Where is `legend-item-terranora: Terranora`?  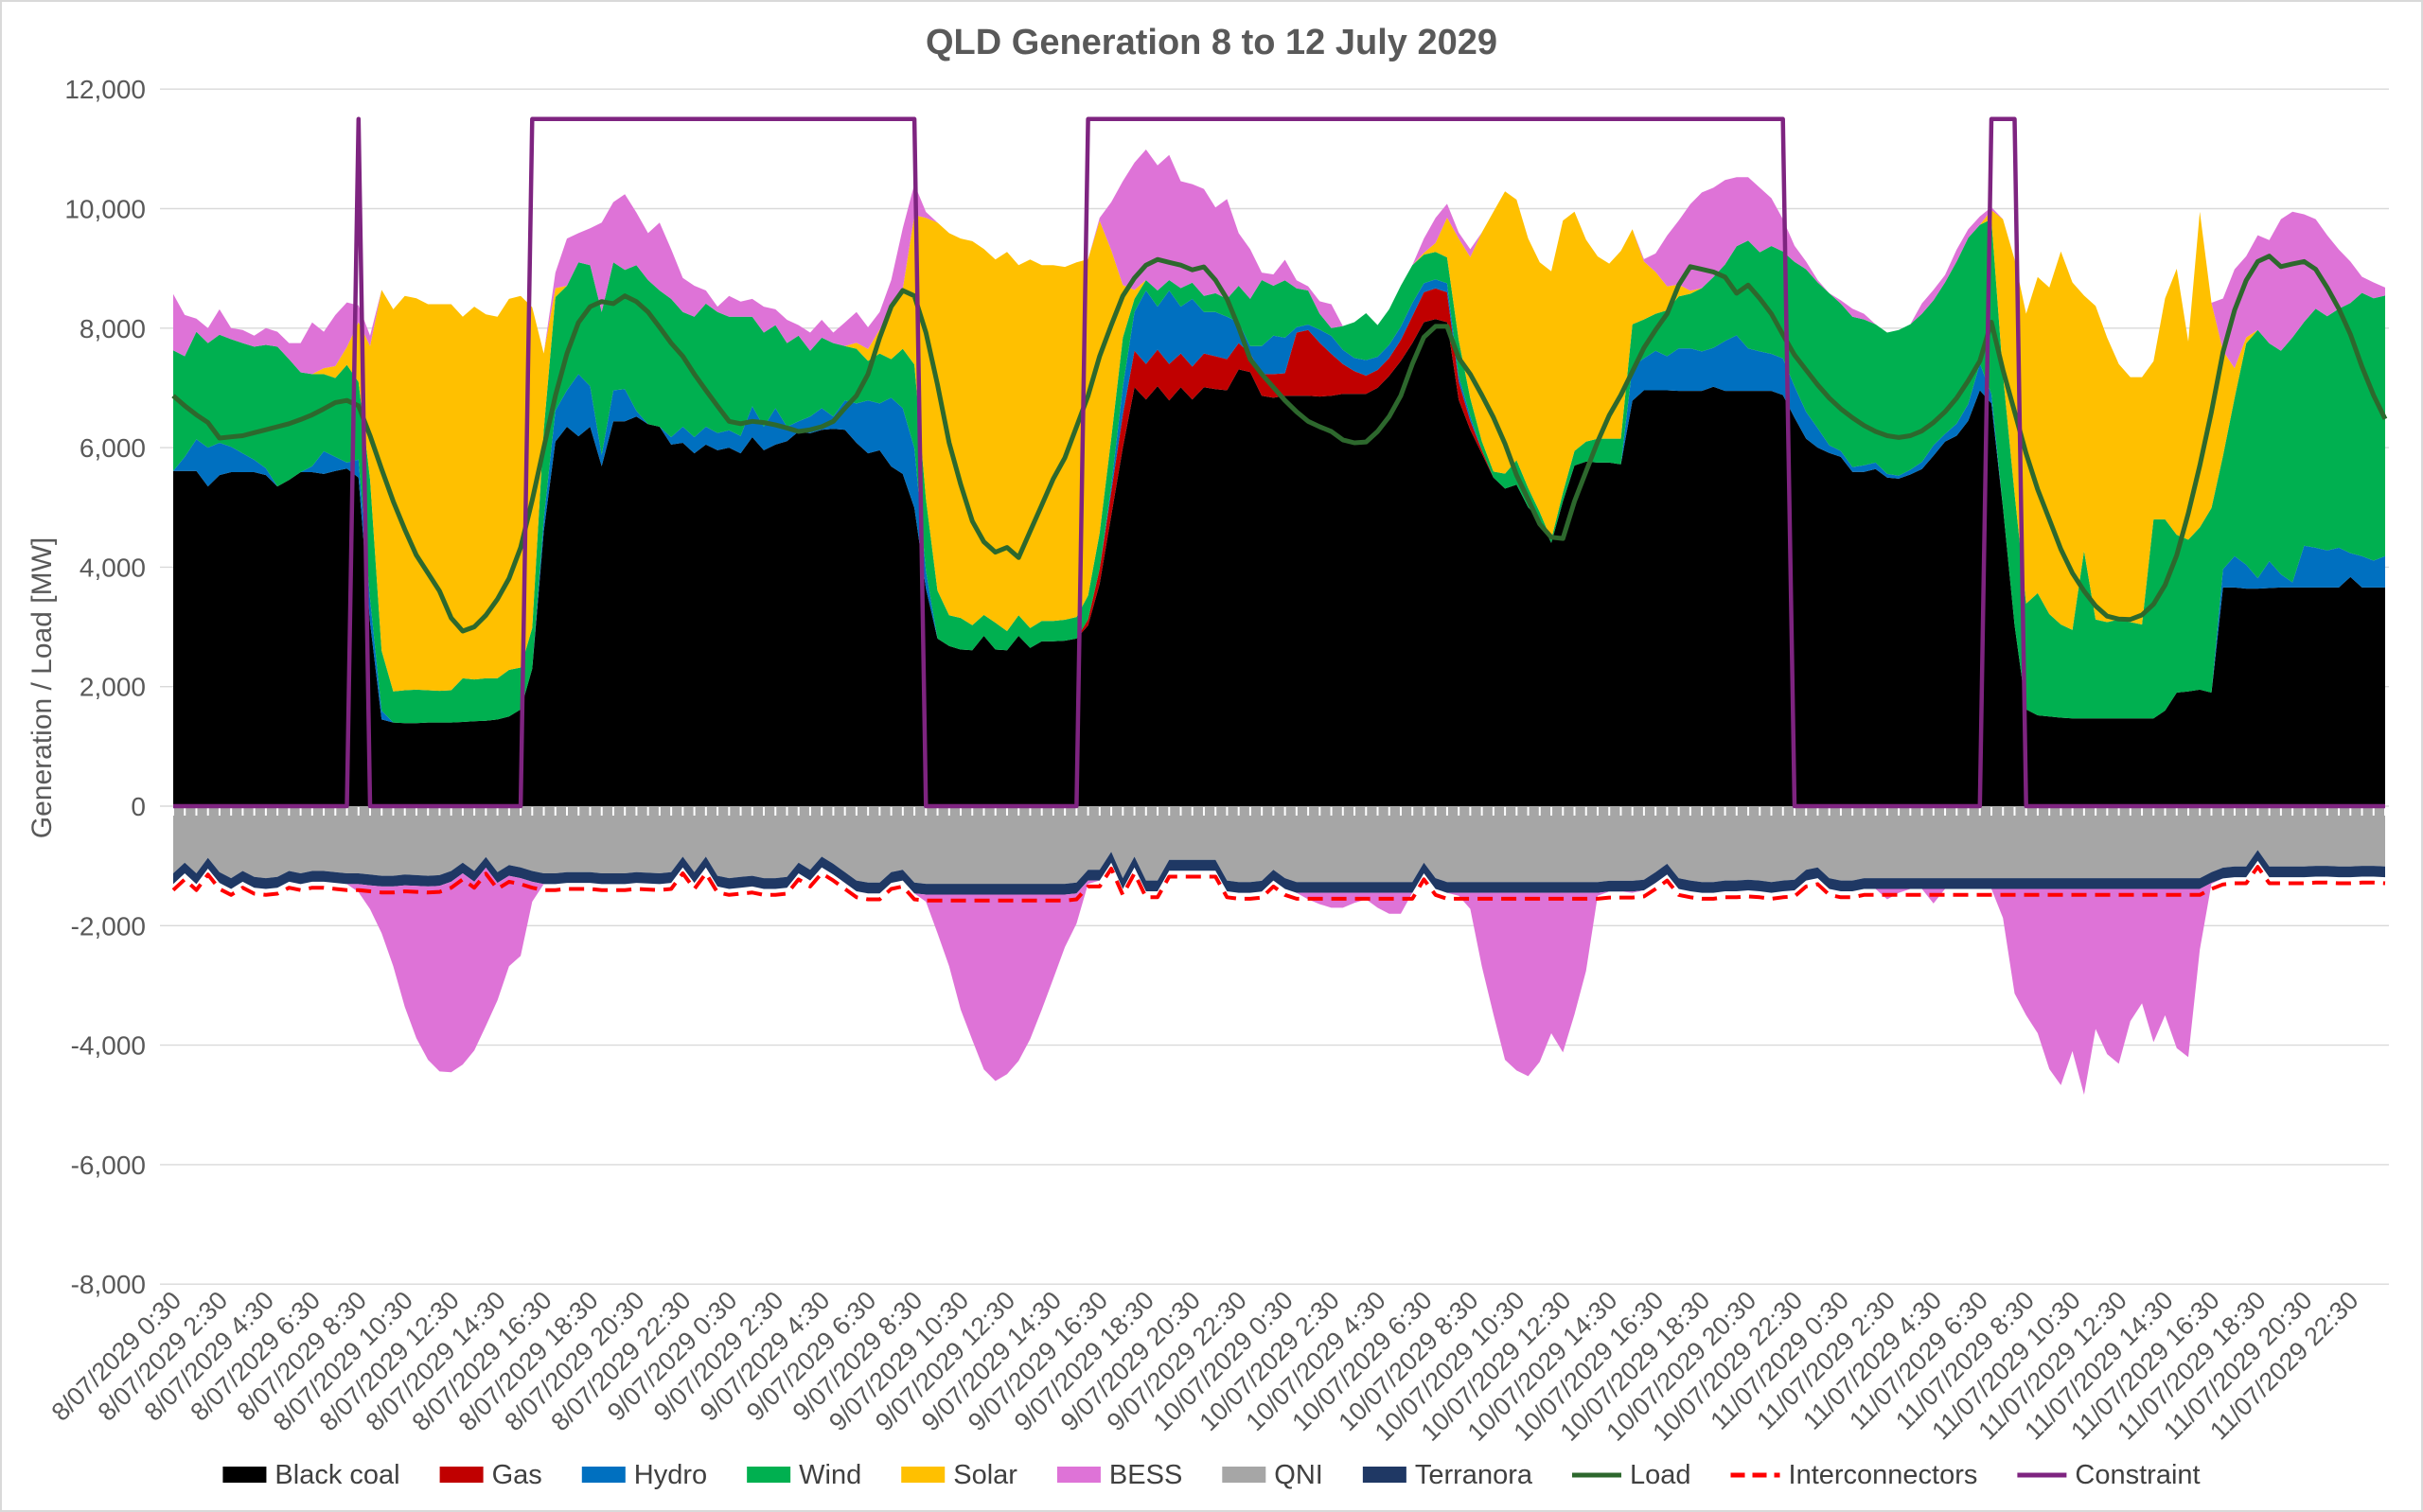 legend-item-terranora: Terranora is located at coordinates (1447, 1475).